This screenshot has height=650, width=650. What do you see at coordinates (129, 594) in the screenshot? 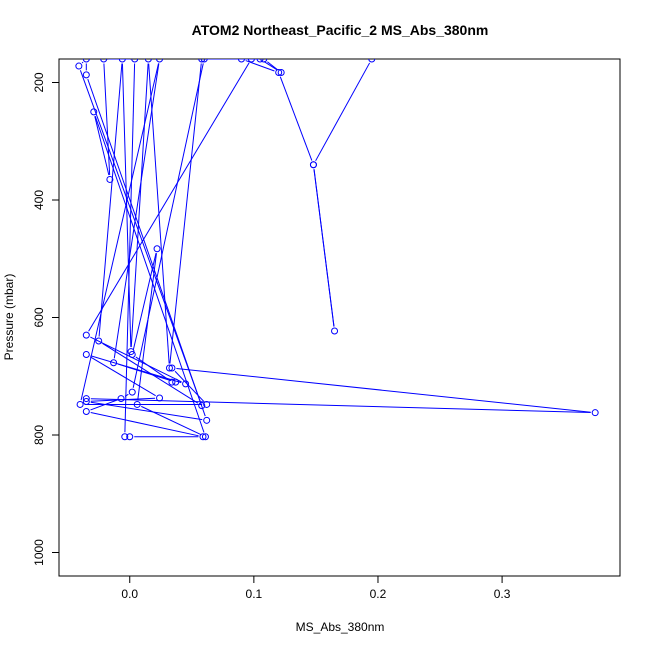
I see `x-tick-label: 0.0` at bounding box center [129, 594].